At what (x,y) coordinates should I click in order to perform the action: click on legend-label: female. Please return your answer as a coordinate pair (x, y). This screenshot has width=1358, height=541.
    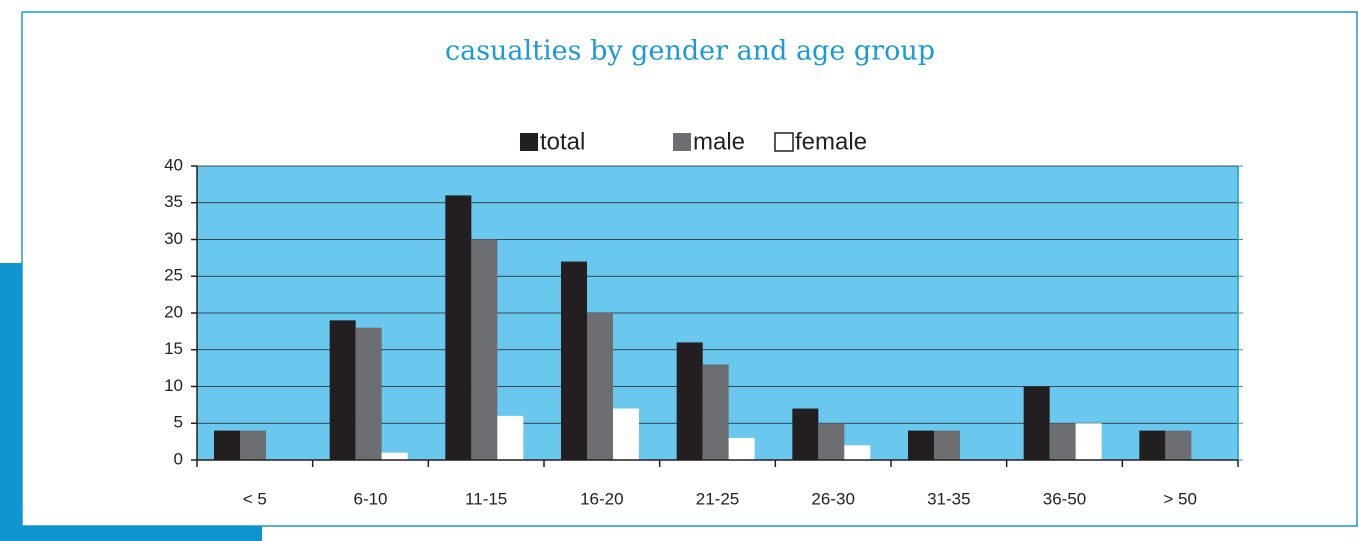
    Looking at the image, I should click on (831, 141).